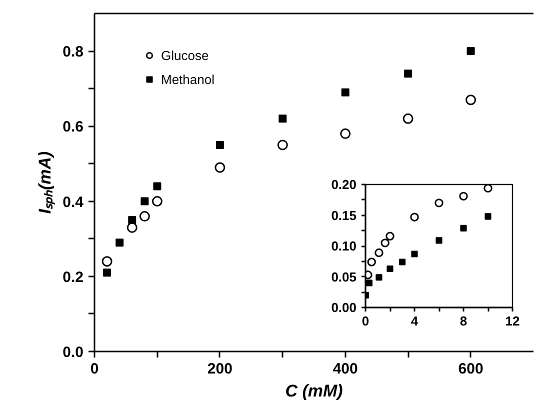 This screenshot has width=541, height=418. I want to click on y-tick-label: 0.8, so click(73, 52).